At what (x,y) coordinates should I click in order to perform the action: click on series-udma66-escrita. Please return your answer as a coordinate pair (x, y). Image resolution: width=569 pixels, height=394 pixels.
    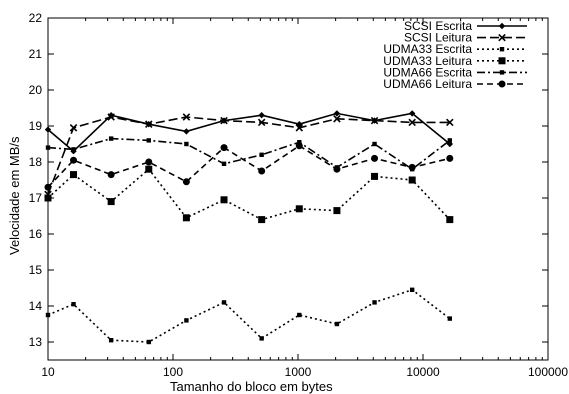
    Looking at the image, I should click on (249, 153).